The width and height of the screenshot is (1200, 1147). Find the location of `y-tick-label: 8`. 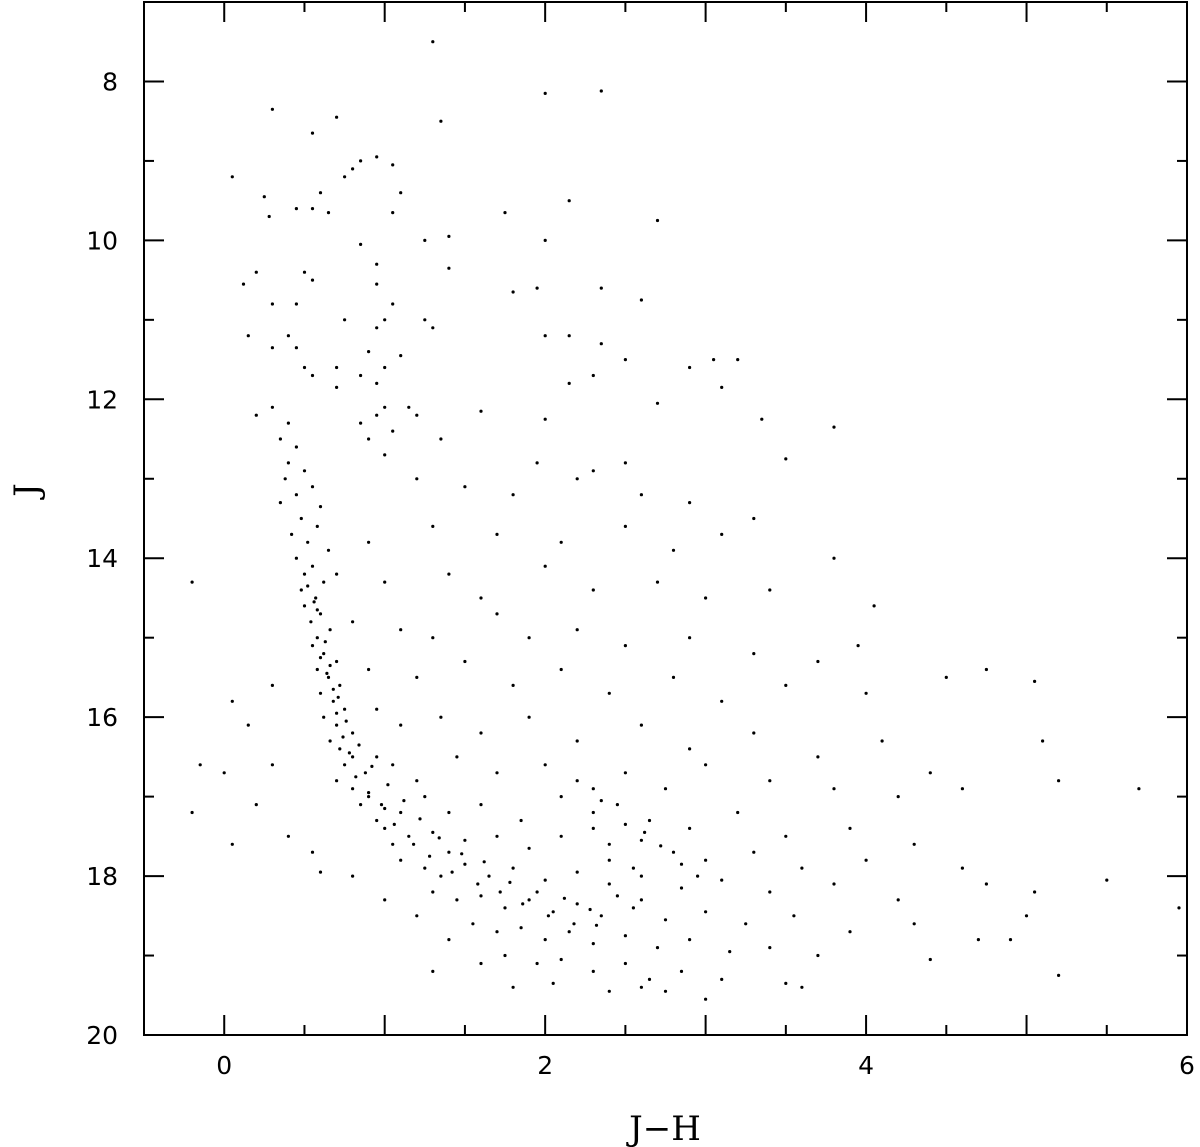

y-tick-label: 8 is located at coordinates (110, 81).